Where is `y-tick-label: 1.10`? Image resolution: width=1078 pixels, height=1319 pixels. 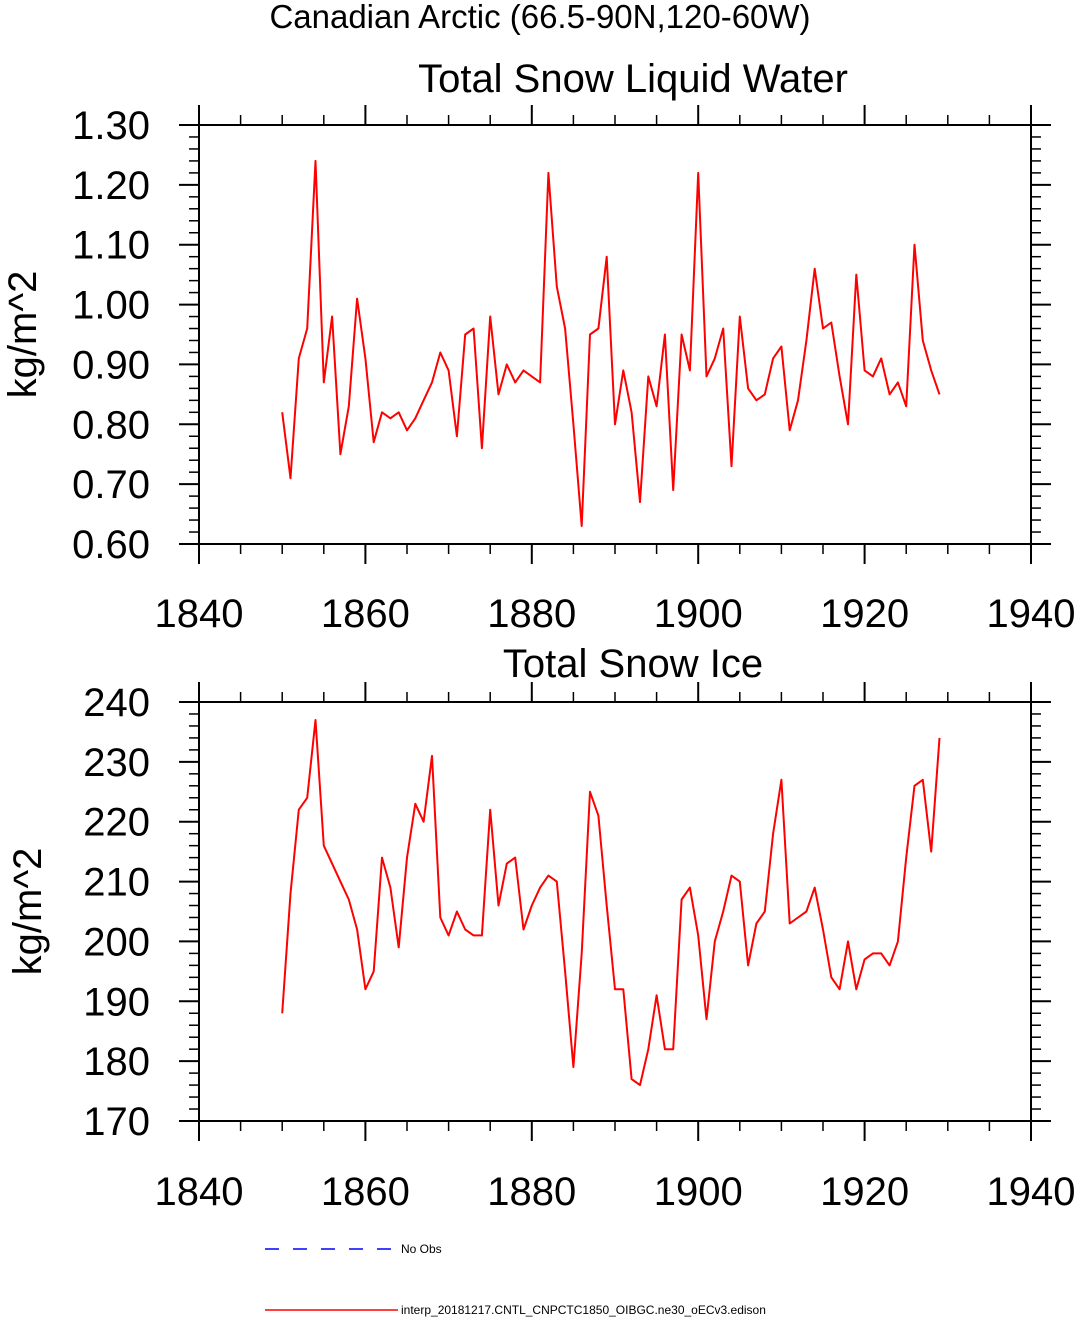
y-tick-label: 1.10 is located at coordinates (111, 246).